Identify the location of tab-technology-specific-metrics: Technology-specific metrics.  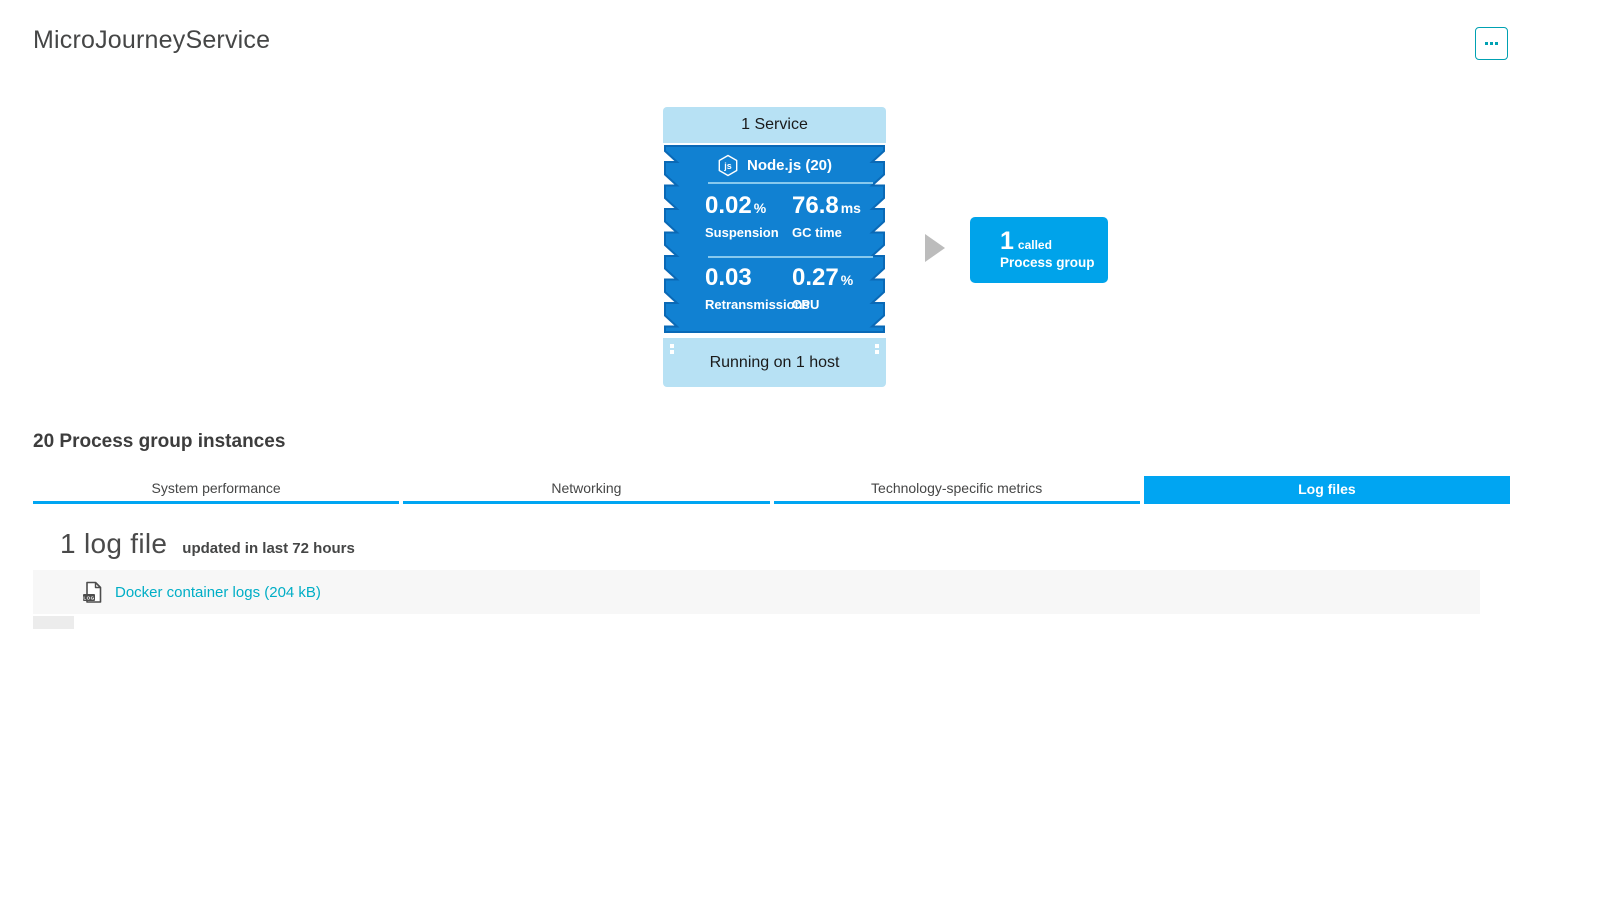
(956, 490).